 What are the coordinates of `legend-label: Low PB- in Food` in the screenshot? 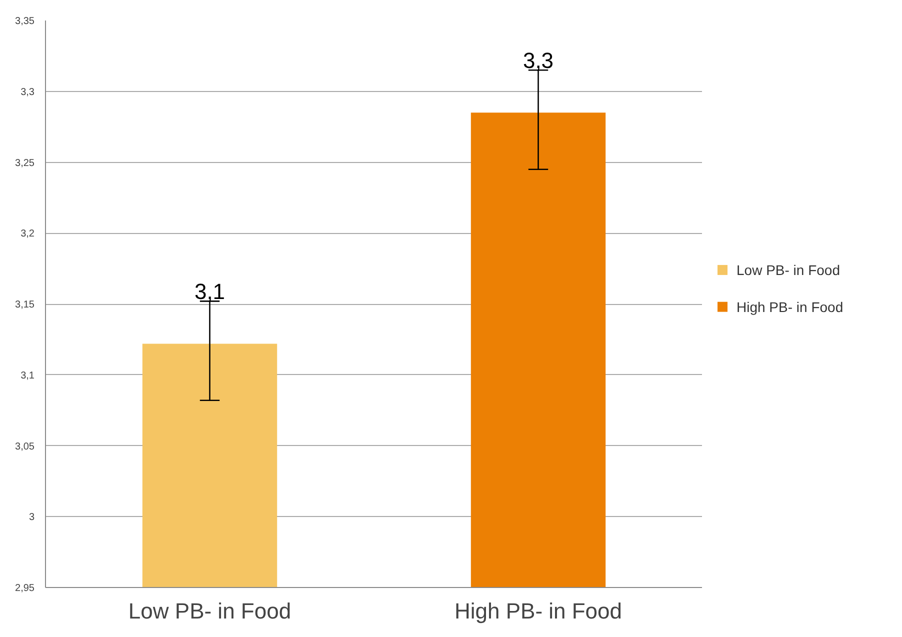 It's located at (788, 270).